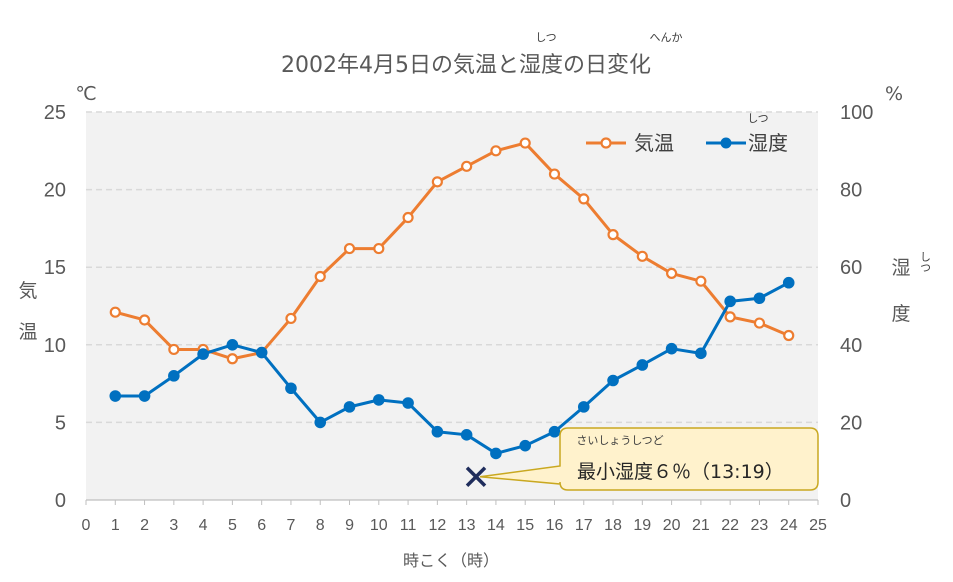  I want to click on right-axis-label-char-2: 度, so click(900, 314).